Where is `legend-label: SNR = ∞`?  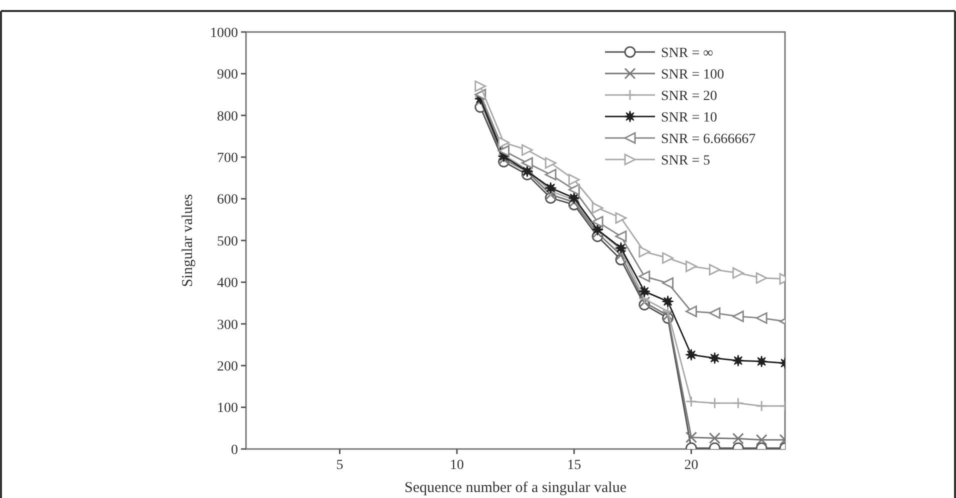 legend-label: SNR = ∞ is located at coordinates (687, 53).